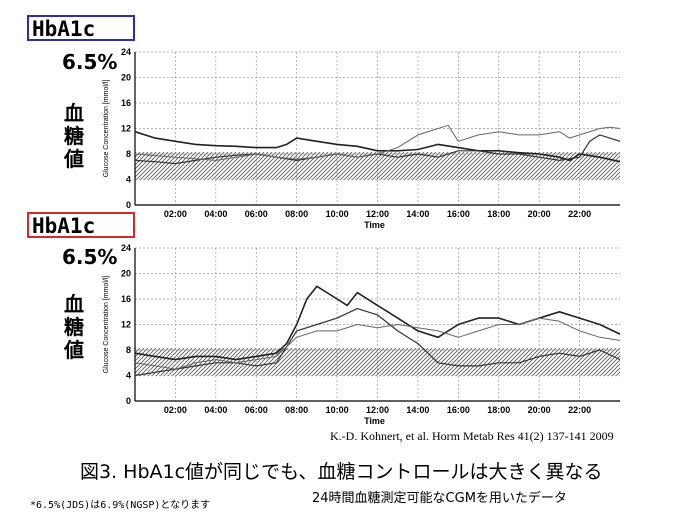 This screenshot has height=517, width=690. I want to click on figure-caption: 図3. HbA1c値が同じでも、血糖コントロールは大きく異なる, so click(341, 472).